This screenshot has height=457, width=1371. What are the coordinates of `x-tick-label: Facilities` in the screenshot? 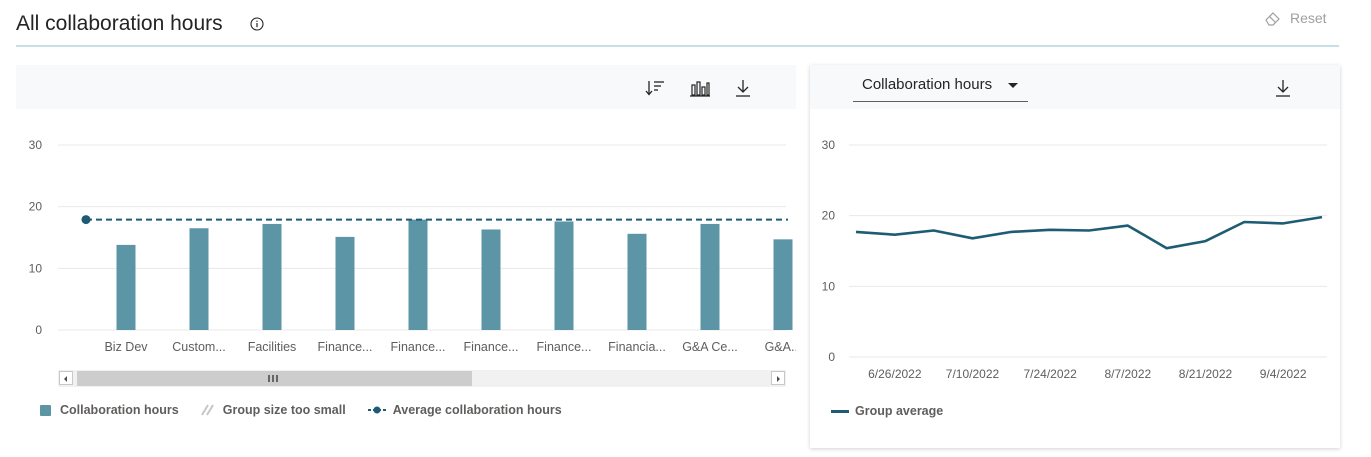 It's located at (272, 347).